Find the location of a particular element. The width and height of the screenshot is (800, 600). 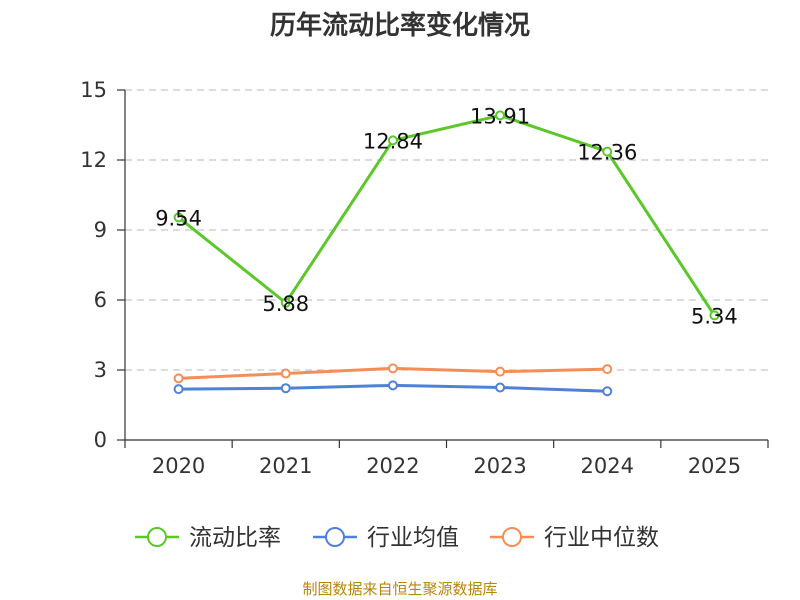

y-tick-label: 12 is located at coordinates (93, 160).